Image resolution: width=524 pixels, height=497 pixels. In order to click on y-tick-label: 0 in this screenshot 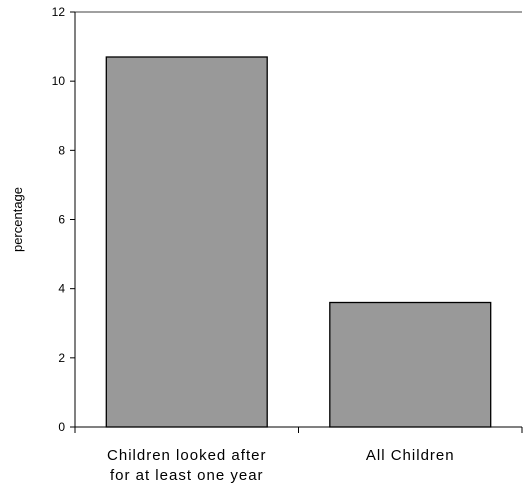, I will do `click(61, 427)`.